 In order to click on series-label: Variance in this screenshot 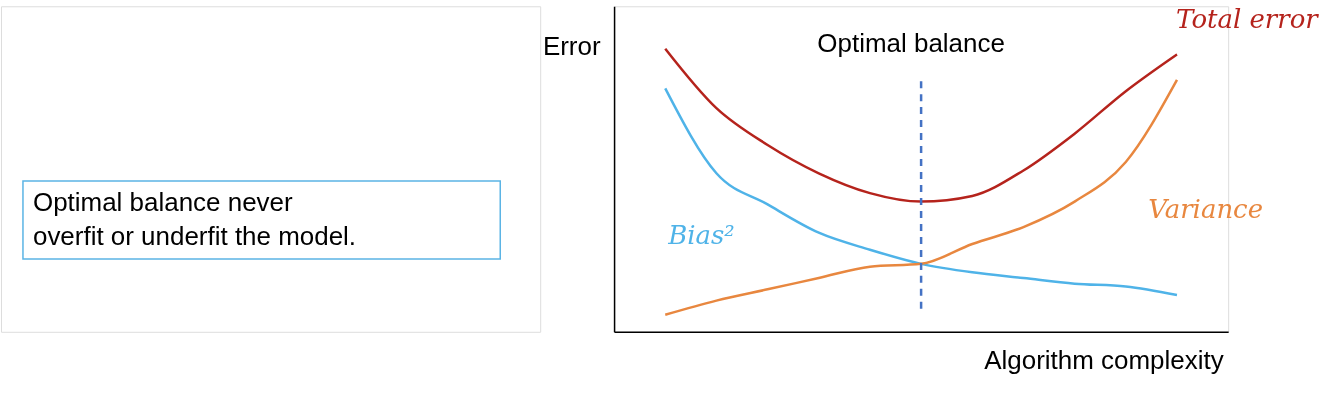, I will do `click(1205, 208)`.